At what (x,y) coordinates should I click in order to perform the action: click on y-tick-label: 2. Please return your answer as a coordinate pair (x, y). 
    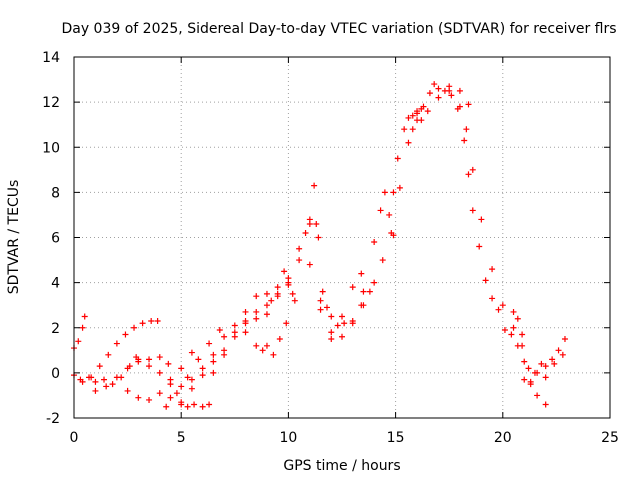
    Looking at the image, I should click on (55, 329).